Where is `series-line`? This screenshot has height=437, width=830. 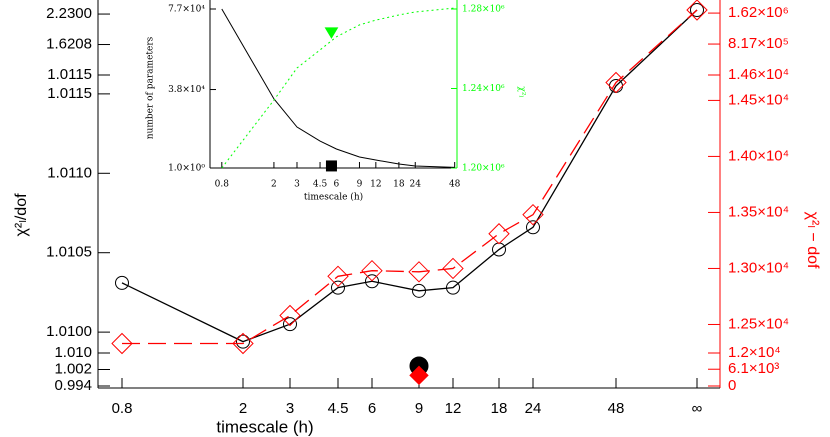
series-line is located at coordinates (338, 88).